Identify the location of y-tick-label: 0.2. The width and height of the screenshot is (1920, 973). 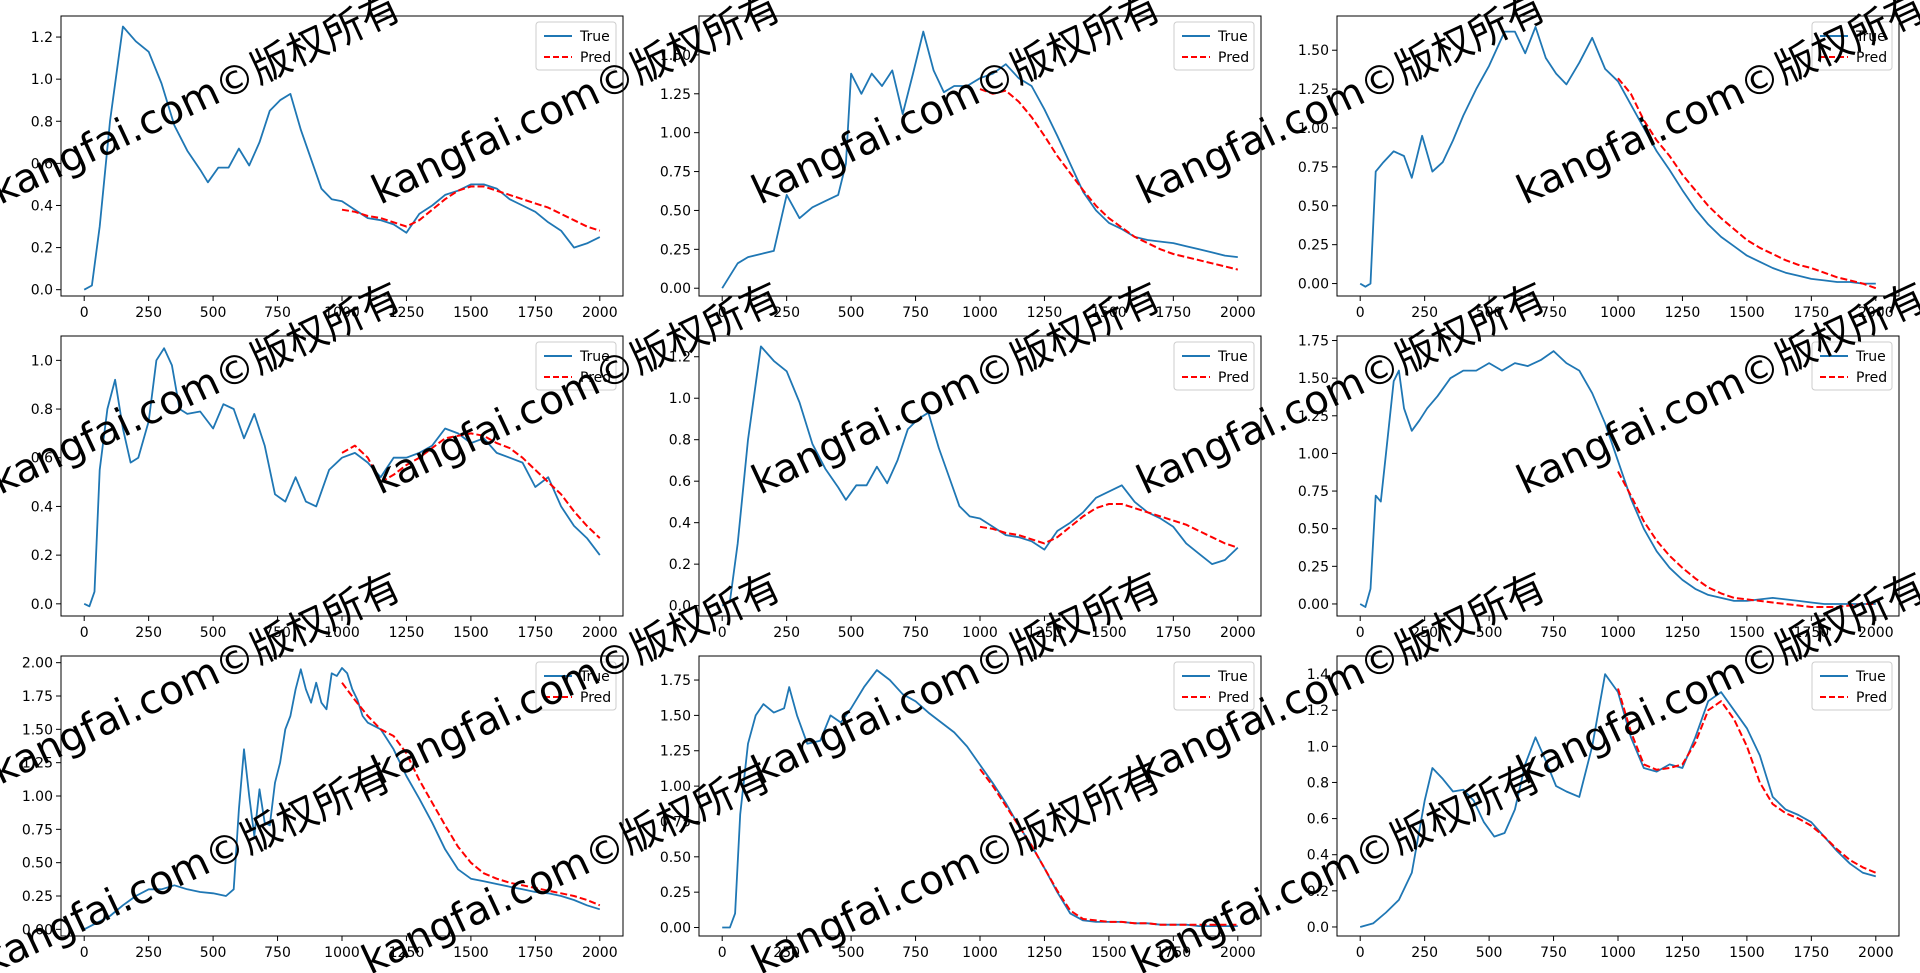
(42, 249).